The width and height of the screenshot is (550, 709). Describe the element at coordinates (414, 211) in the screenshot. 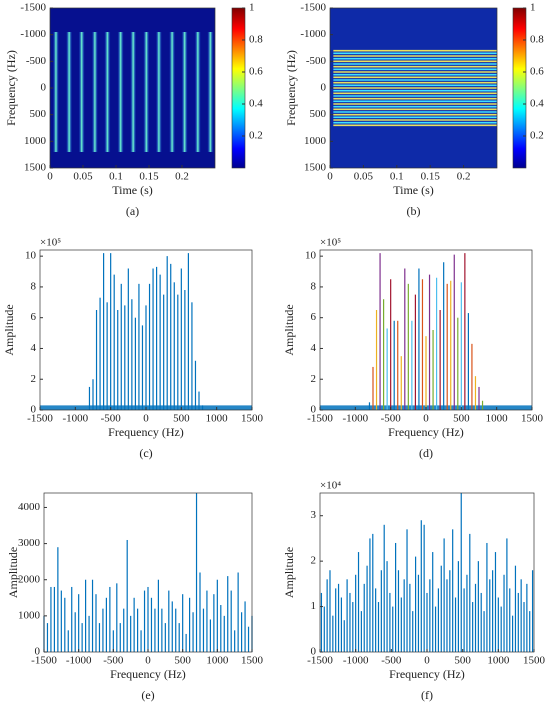

I see `panel-label: (b)` at that location.